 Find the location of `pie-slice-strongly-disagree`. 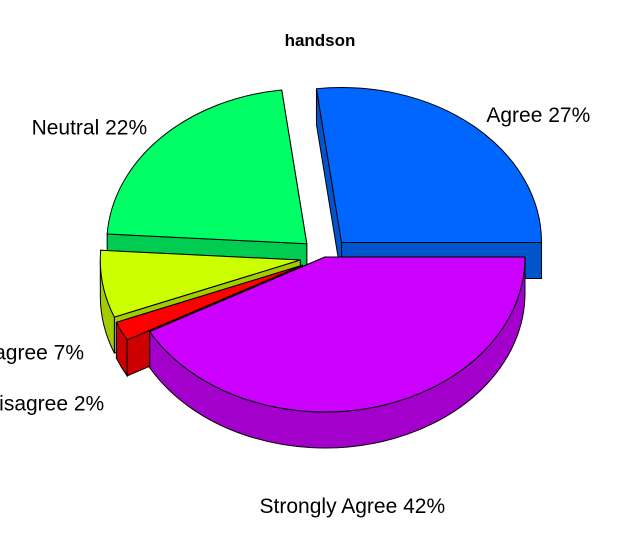

pie-slice-strongly-disagree is located at coordinates (209, 302).